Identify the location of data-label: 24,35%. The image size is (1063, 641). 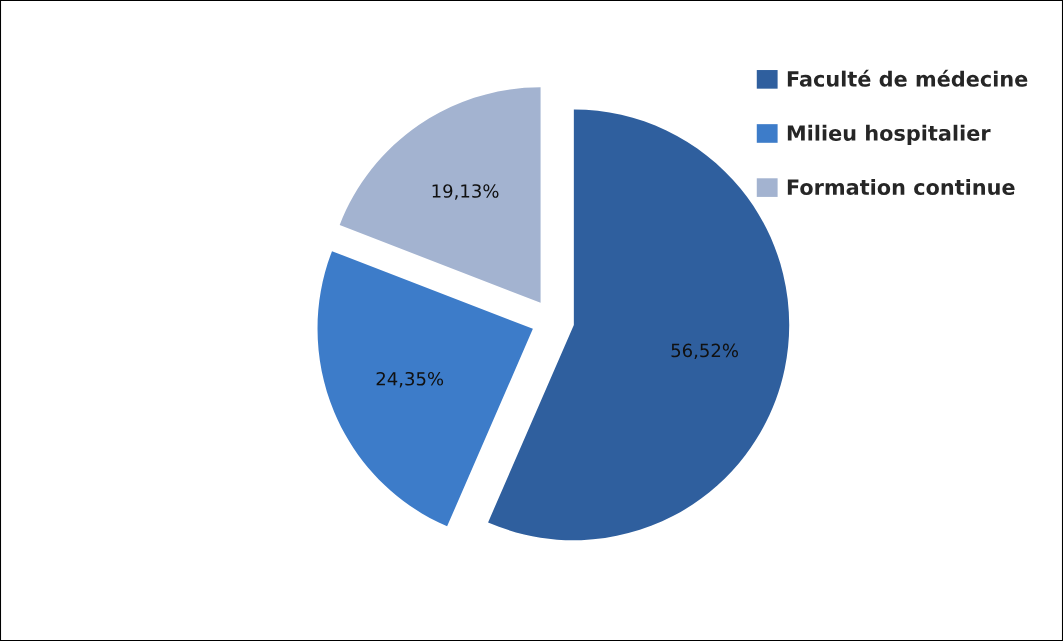
(410, 379).